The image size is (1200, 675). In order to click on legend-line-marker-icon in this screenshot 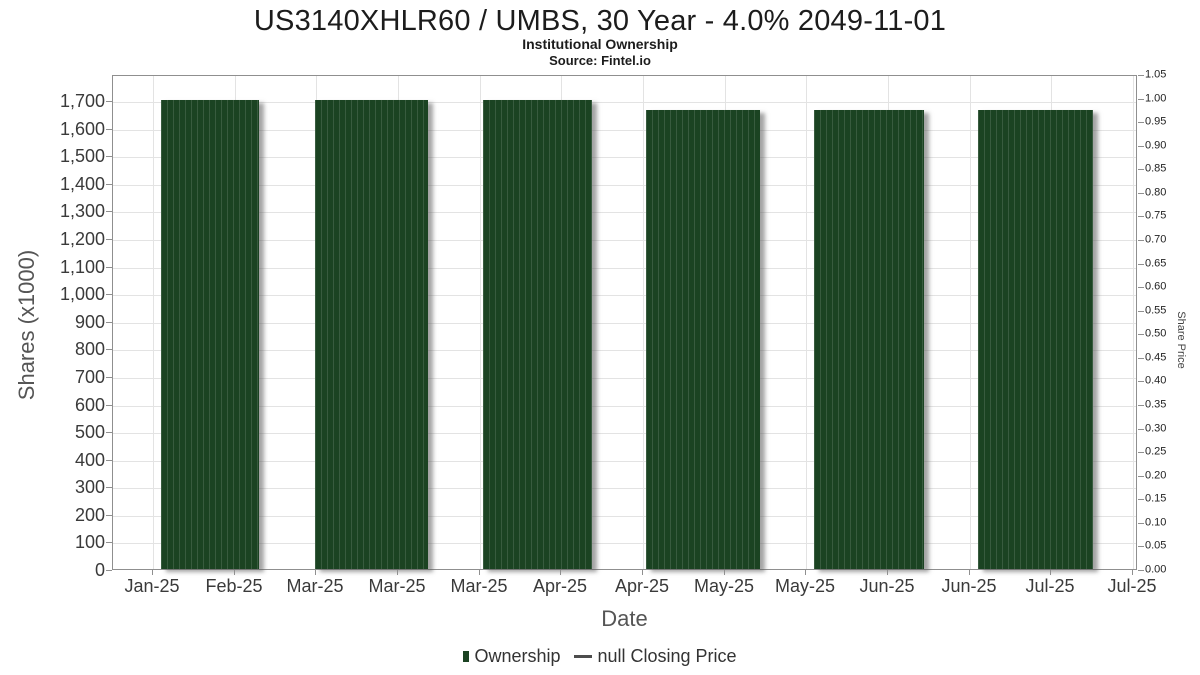, I will do `click(583, 656)`.